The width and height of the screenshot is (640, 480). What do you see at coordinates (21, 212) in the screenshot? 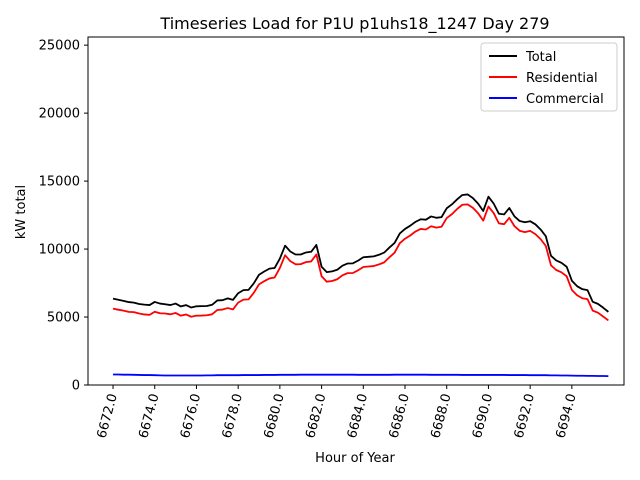
I see `y-axis-title: kW total` at bounding box center [21, 212].